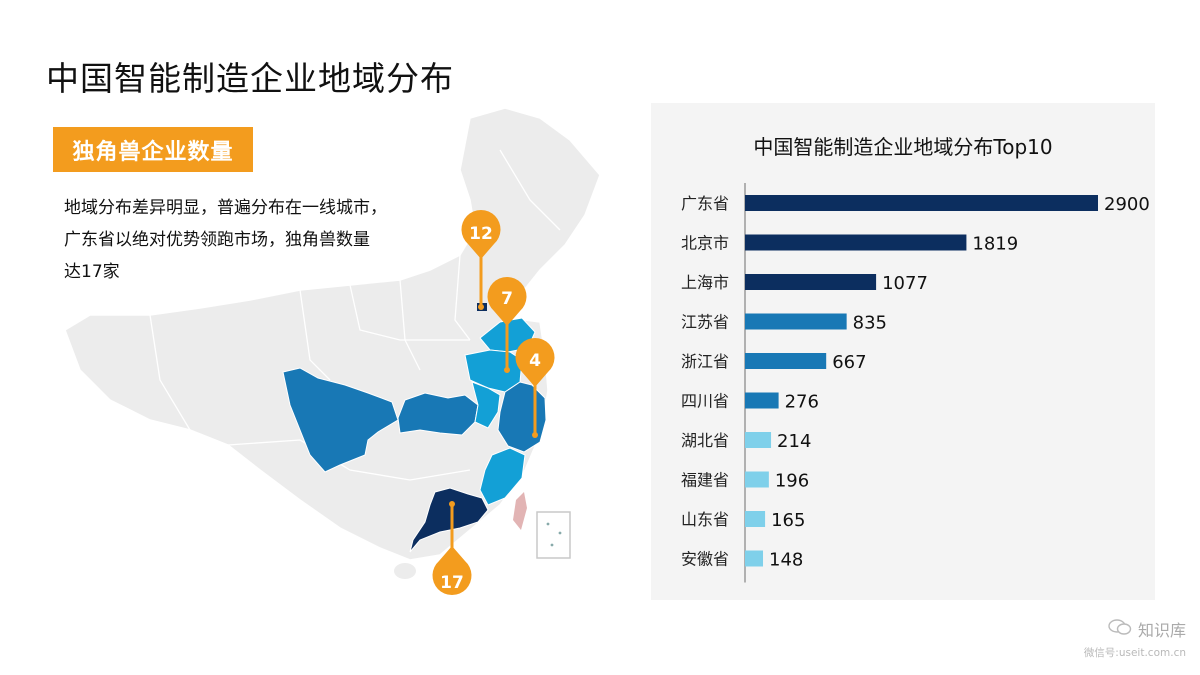 This screenshot has height=675, width=1200. What do you see at coordinates (250, 78) in the screenshot?
I see `page-title: 中国智能制造企业地域分布` at bounding box center [250, 78].